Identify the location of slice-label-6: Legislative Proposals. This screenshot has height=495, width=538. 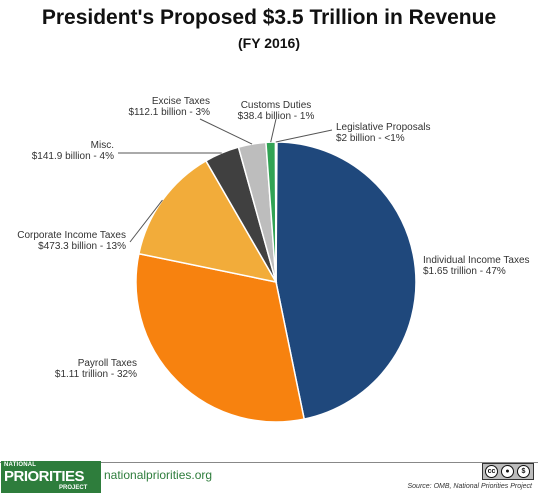
(383, 127).